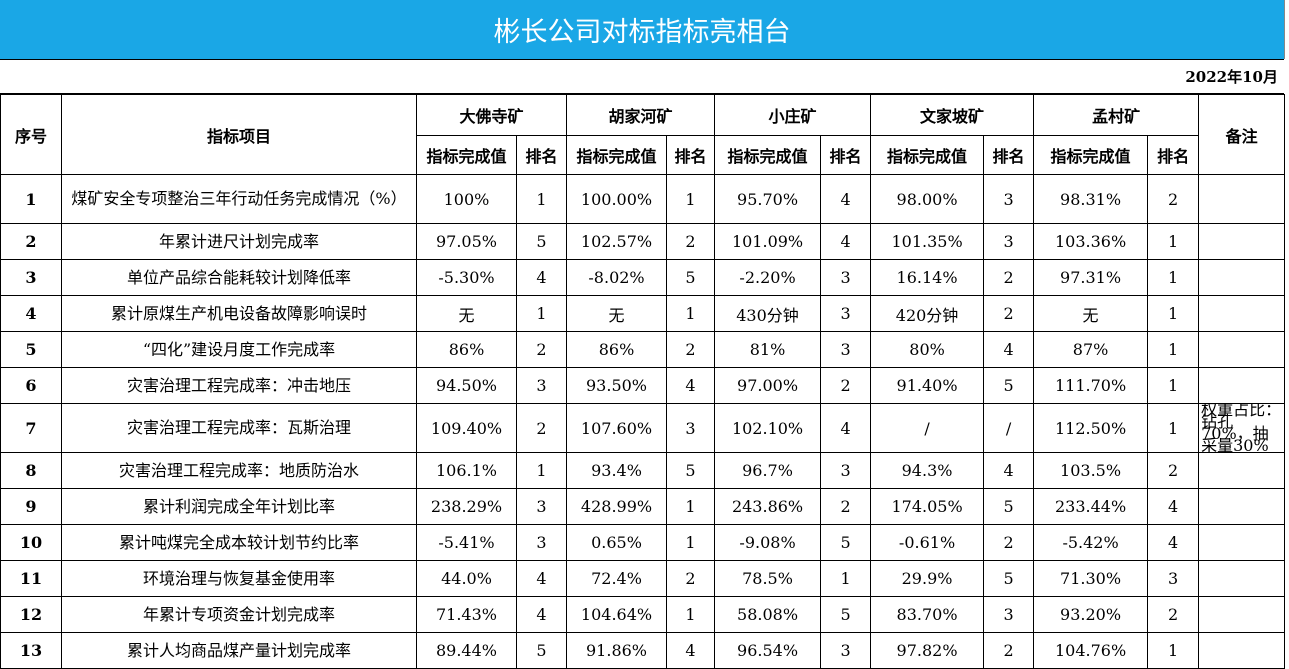  What do you see at coordinates (793, 115) in the screenshot?
I see `header-mine-xiaozhuang: 小庄矿` at bounding box center [793, 115].